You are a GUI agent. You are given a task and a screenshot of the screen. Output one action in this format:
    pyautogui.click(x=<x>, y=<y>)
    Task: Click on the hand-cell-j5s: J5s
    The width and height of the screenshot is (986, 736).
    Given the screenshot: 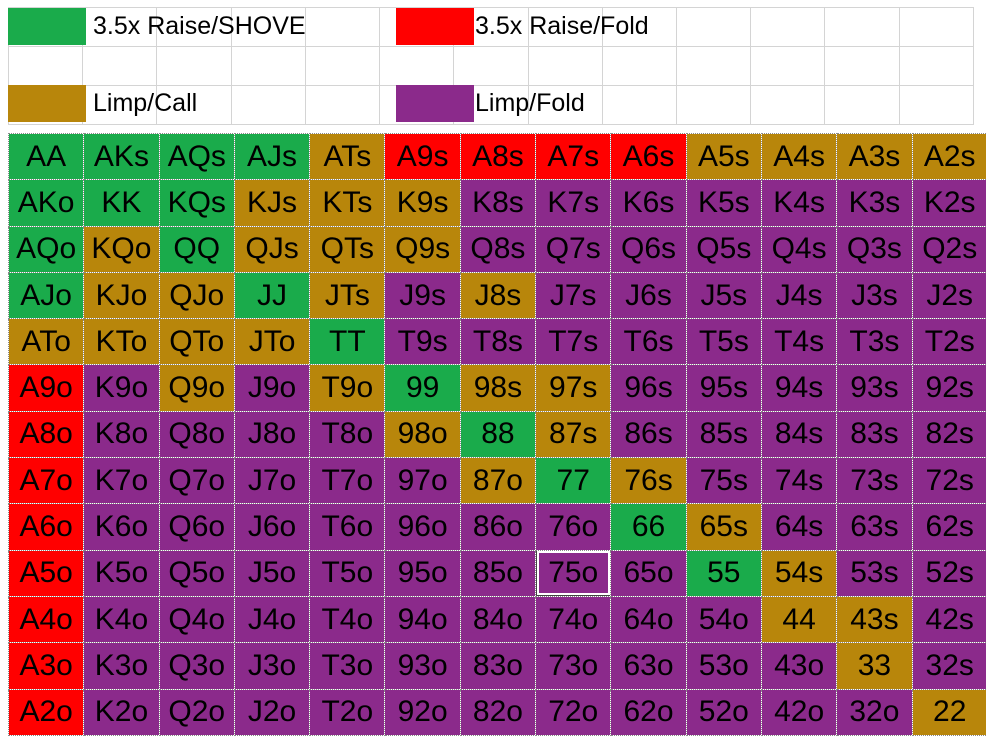 What is the action you would take?
    pyautogui.click(x=723, y=295)
    